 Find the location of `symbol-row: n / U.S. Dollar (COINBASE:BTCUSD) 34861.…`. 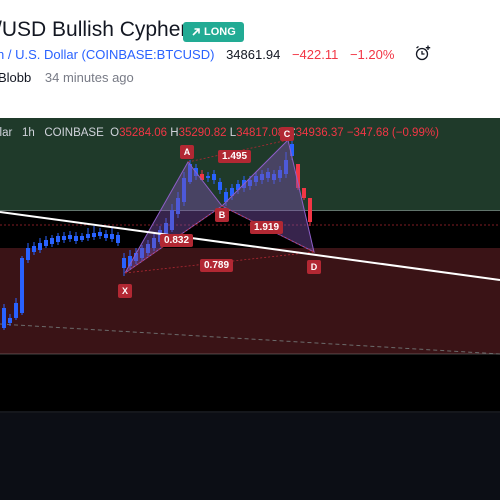

symbol-row: n / U.S. Dollar (COINBASE:BTCUSD) 34861.… is located at coordinates (197, 54).